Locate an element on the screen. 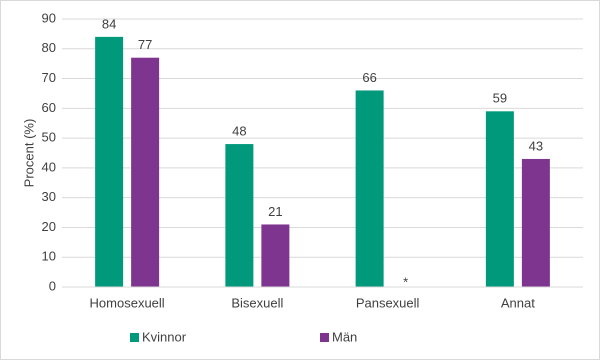  y-axis-label: Procent (%) is located at coordinates (28, 153).